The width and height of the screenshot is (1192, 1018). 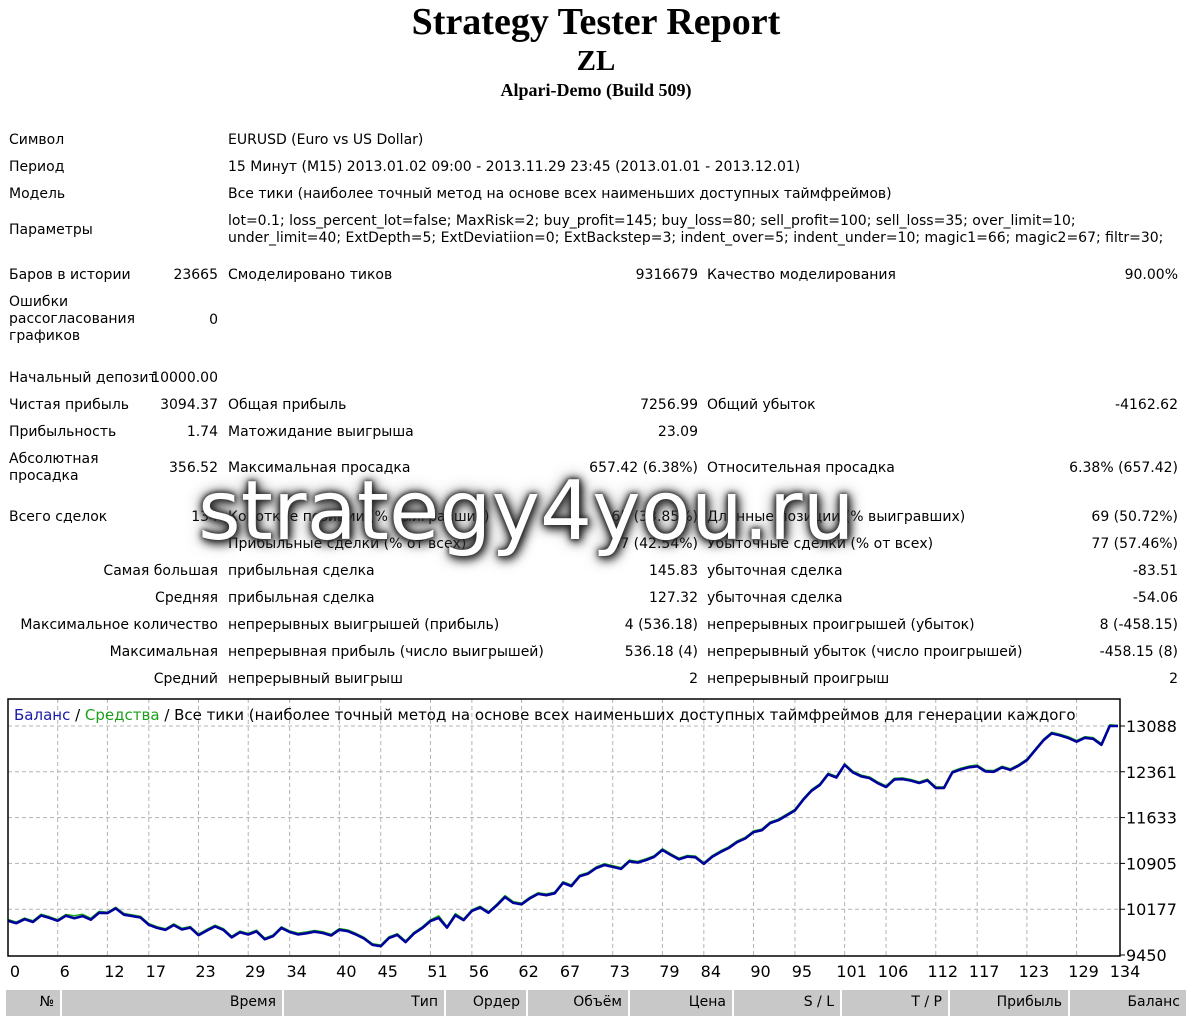 What do you see at coordinates (287, 405) in the screenshot?
I see `gross-profit-label: Общая прибыль` at bounding box center [287, 405].